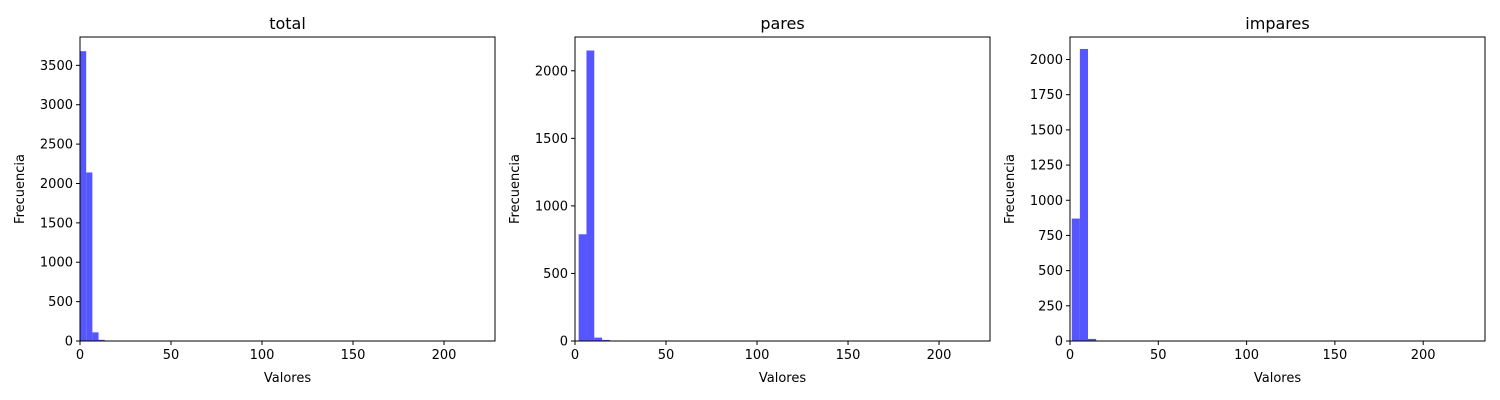 The height and width of the screenshot is (400, 1500). Describe the element at coordinates (56, 145) in the screenshot. I see `y-tick-label: 2500` at that location.